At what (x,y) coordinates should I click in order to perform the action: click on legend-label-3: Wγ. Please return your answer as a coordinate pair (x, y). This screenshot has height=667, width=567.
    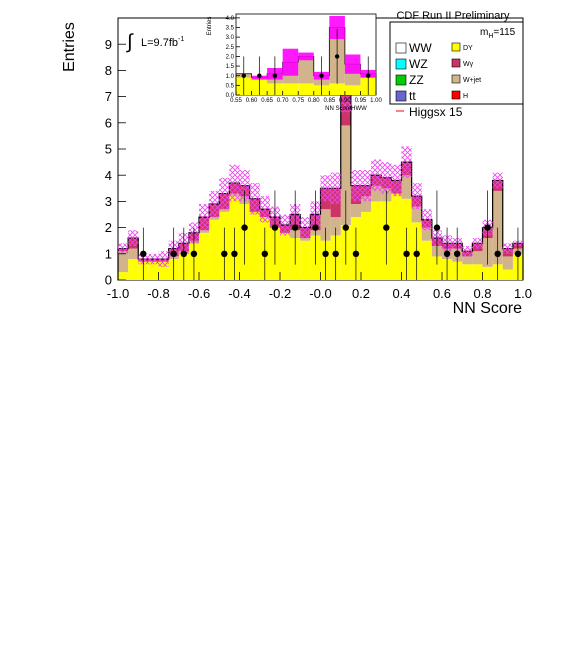
    Looking at the image, I should click on (468, 64).